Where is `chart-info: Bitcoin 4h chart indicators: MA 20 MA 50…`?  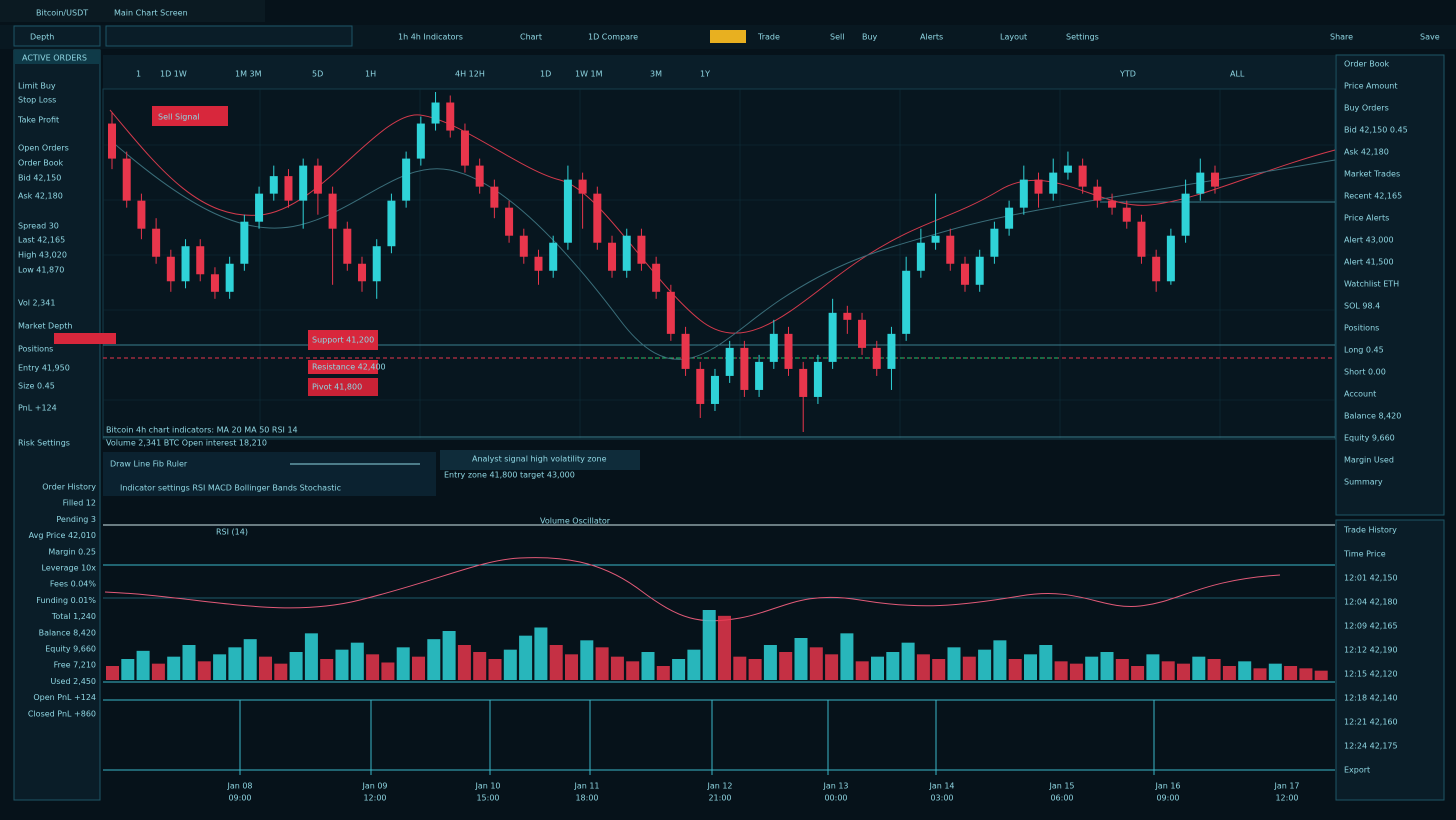 chart-info: Bitcoin 4h chart indicators: MA 20 MA 50… is located at coordinates (202, 430).